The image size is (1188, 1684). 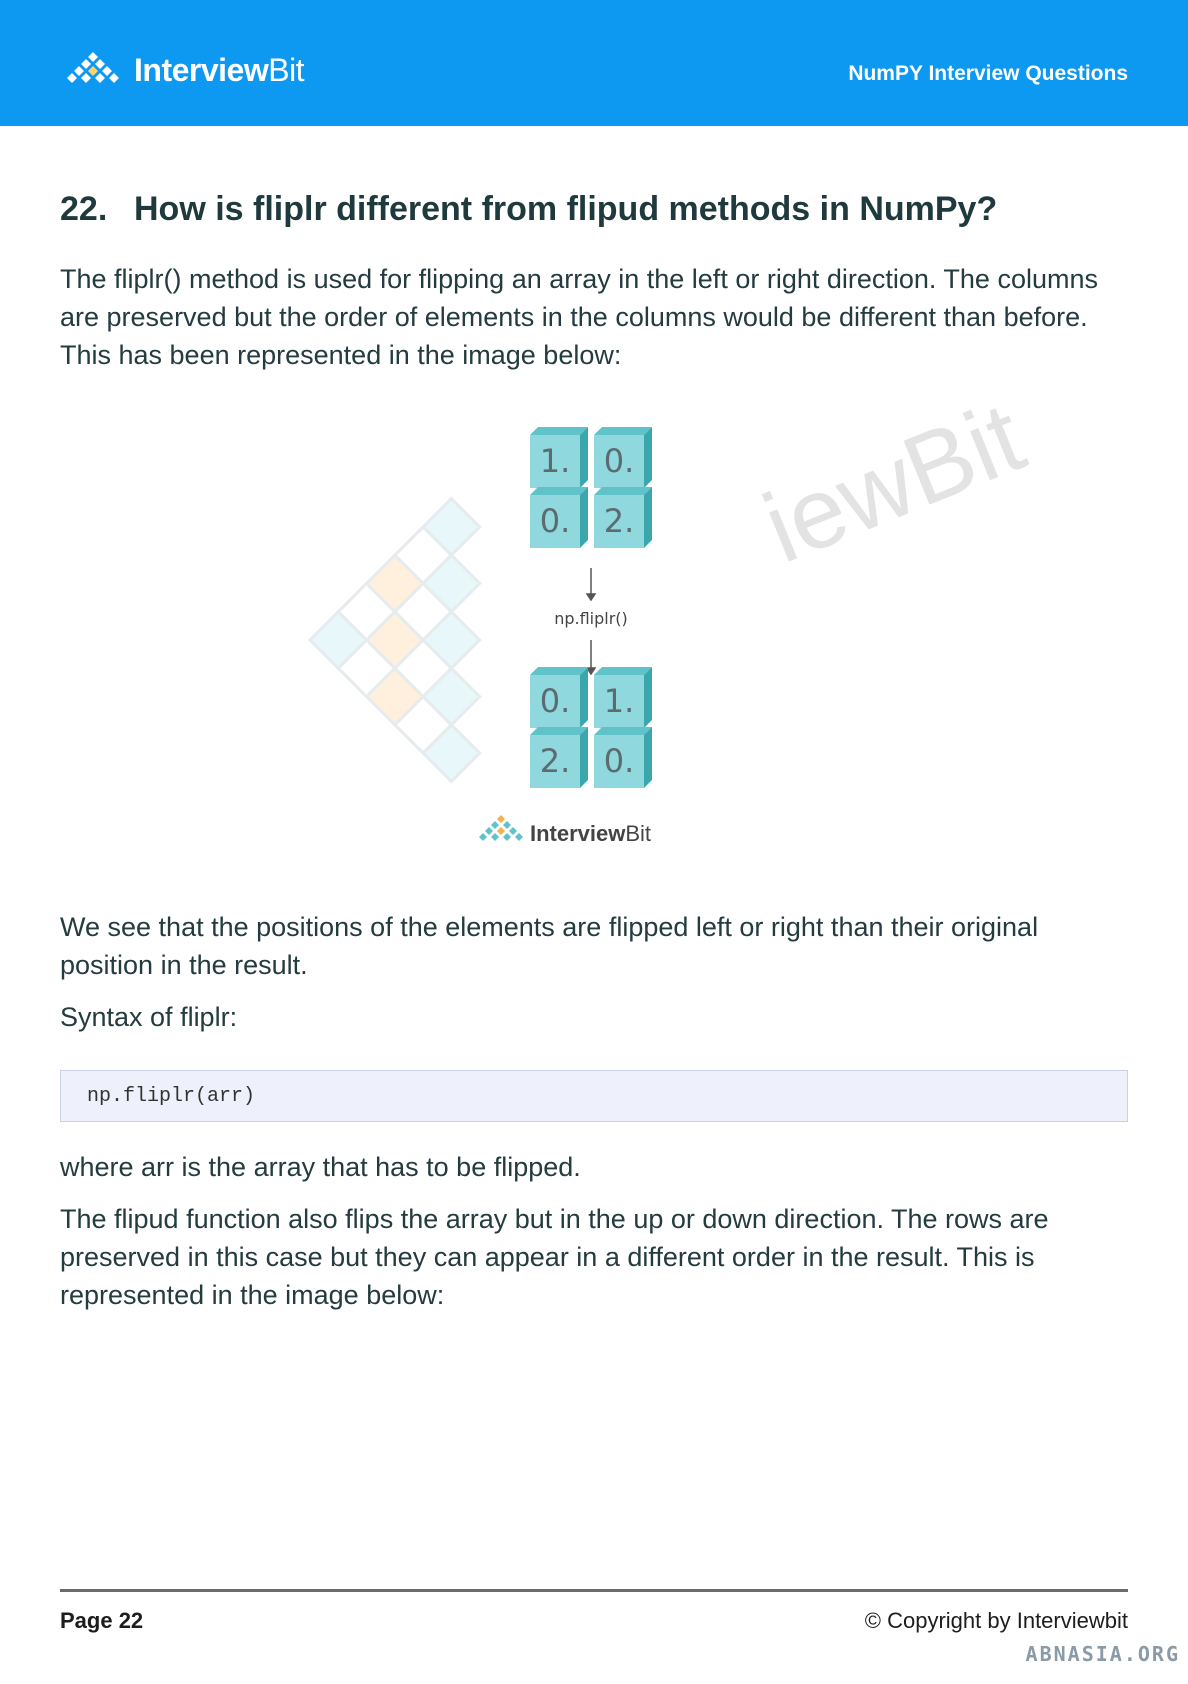 What do you see at coordinates (594, 1590) in the screenshot?
I see `footer-divider` at bounding box center [594, 1590].